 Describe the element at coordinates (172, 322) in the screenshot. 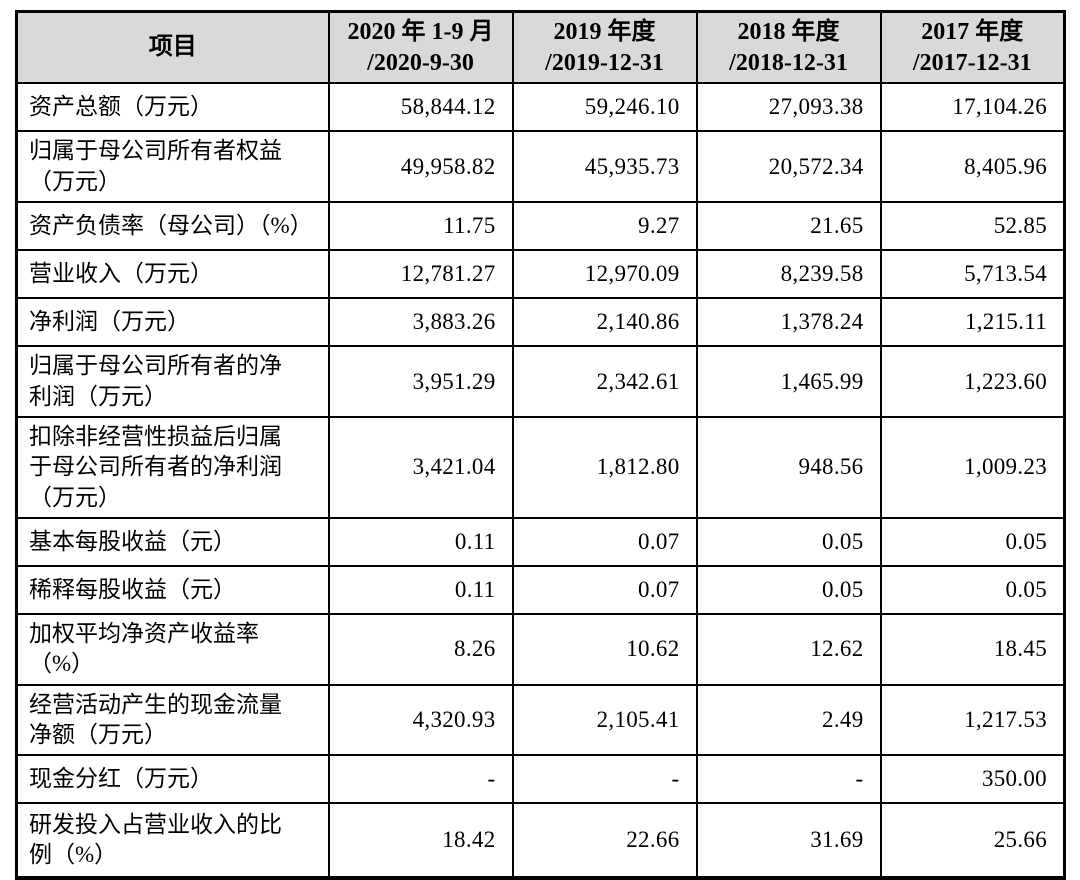

I see `row-label: 净利润（万元）` at that location.